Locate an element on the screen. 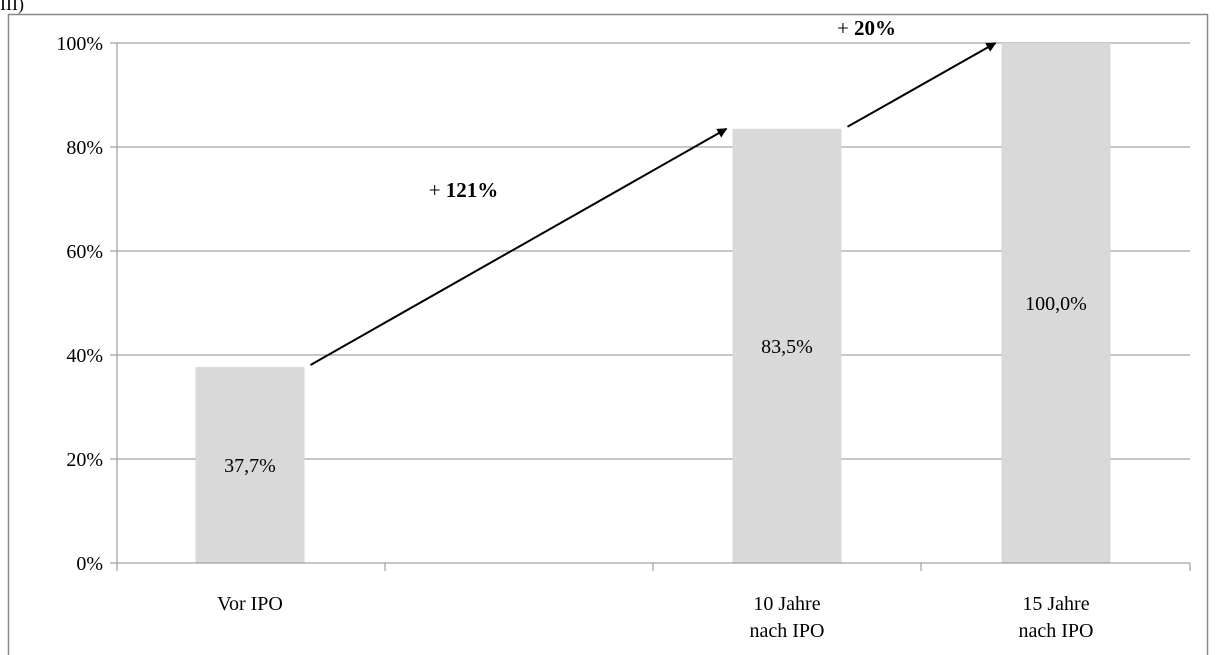 This screenshot has height=655, width=1216. data-label: 83,5% is located at coordinates (787, 347).